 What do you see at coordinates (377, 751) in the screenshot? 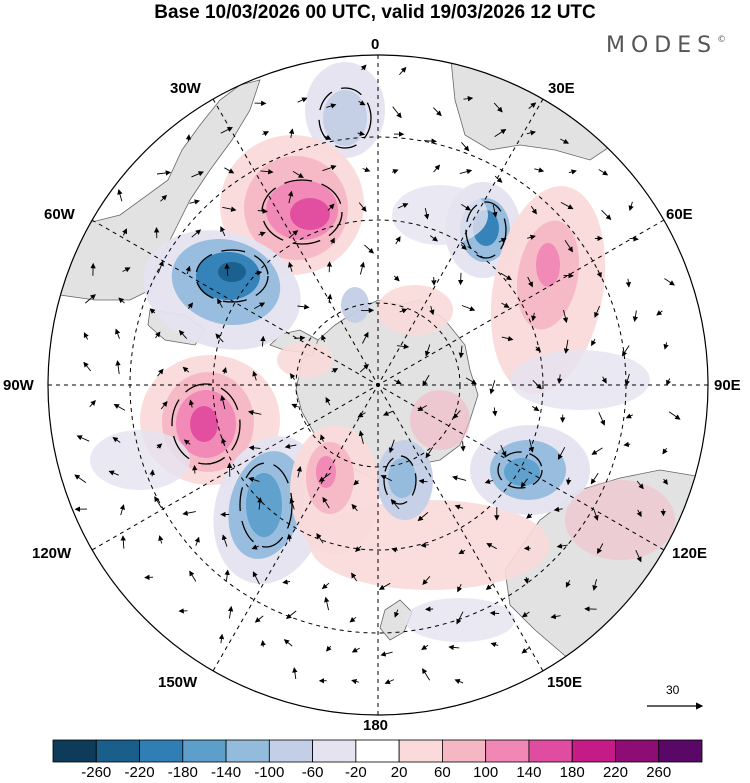
I see `colorbar` at bounding box center [377, 751].